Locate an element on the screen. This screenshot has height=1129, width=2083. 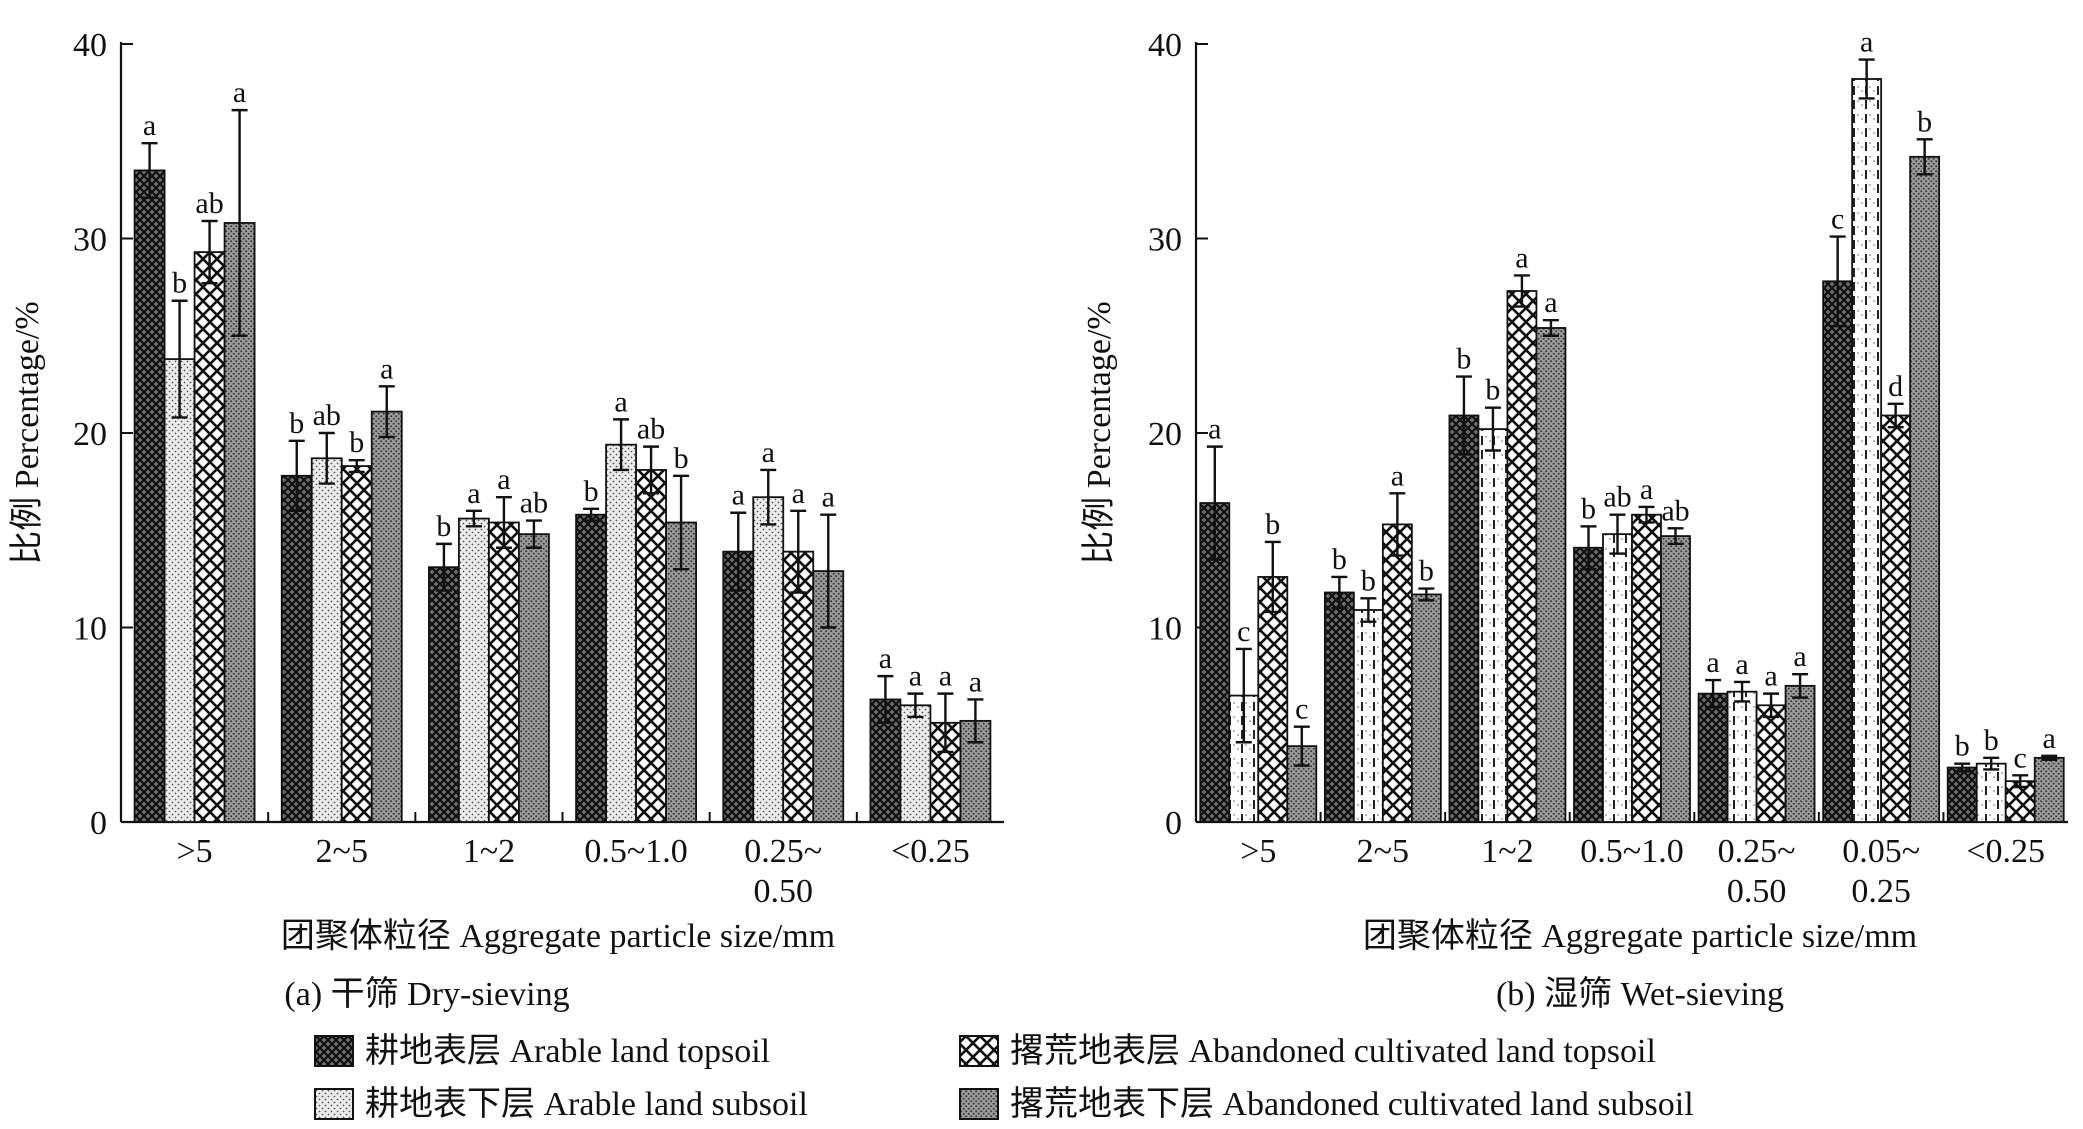
x-tick-label-0-25: <0.25 is located at coordinates (930, 851).